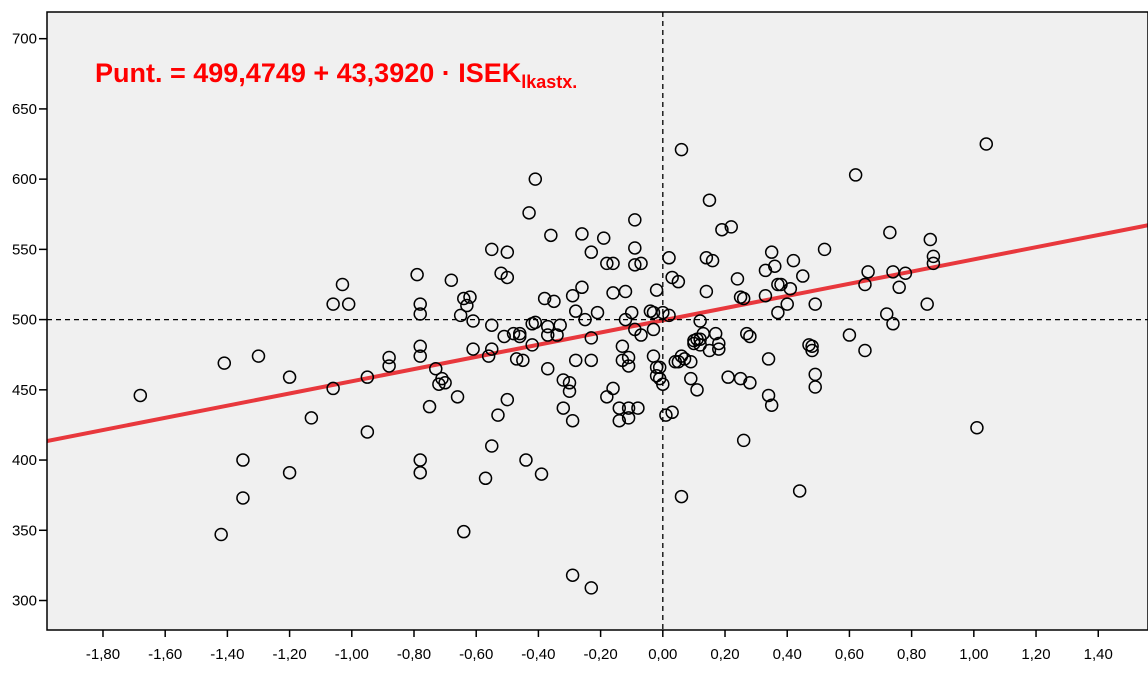 The height and width of the screenshot is (675, 1148). I want to click on y-tick-label: 500, so click(24, 320).